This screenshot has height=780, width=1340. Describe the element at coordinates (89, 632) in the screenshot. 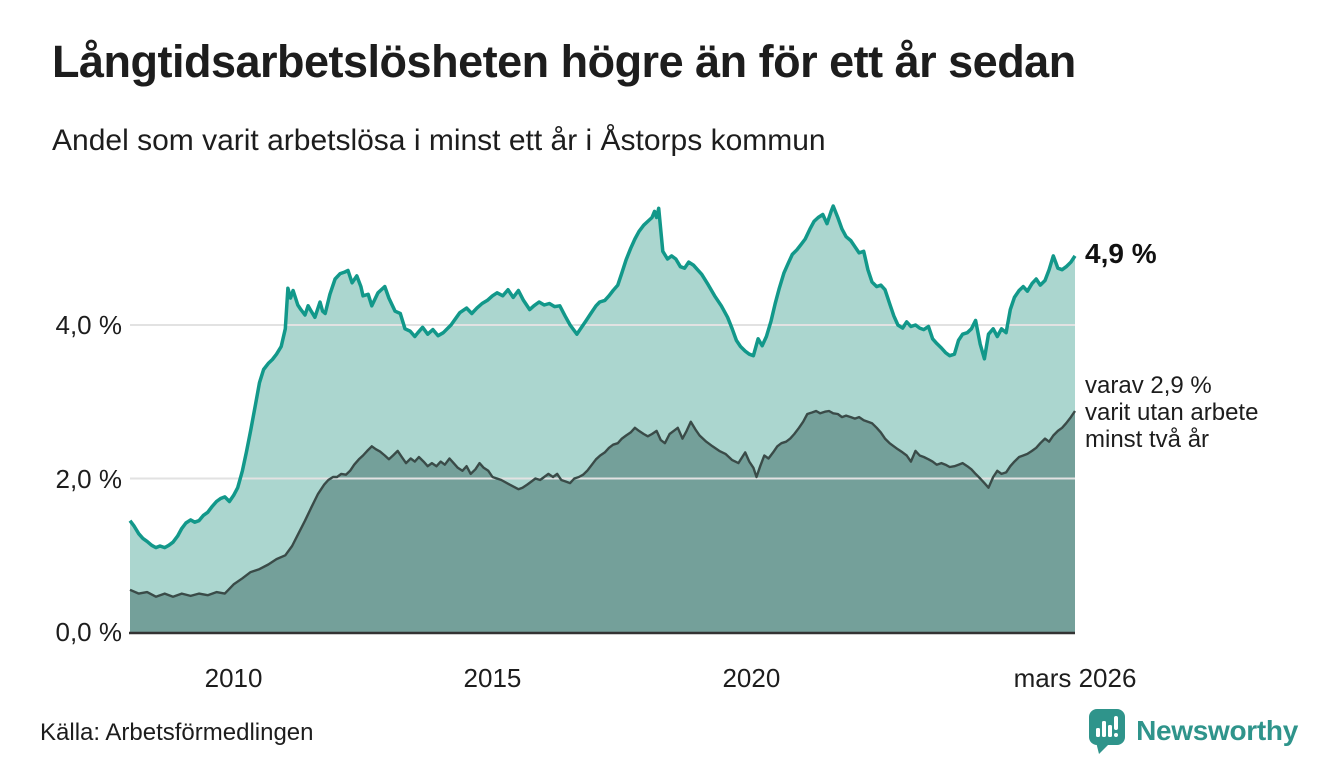

I see `y-tick-label-0: 0,0 %` at that location.